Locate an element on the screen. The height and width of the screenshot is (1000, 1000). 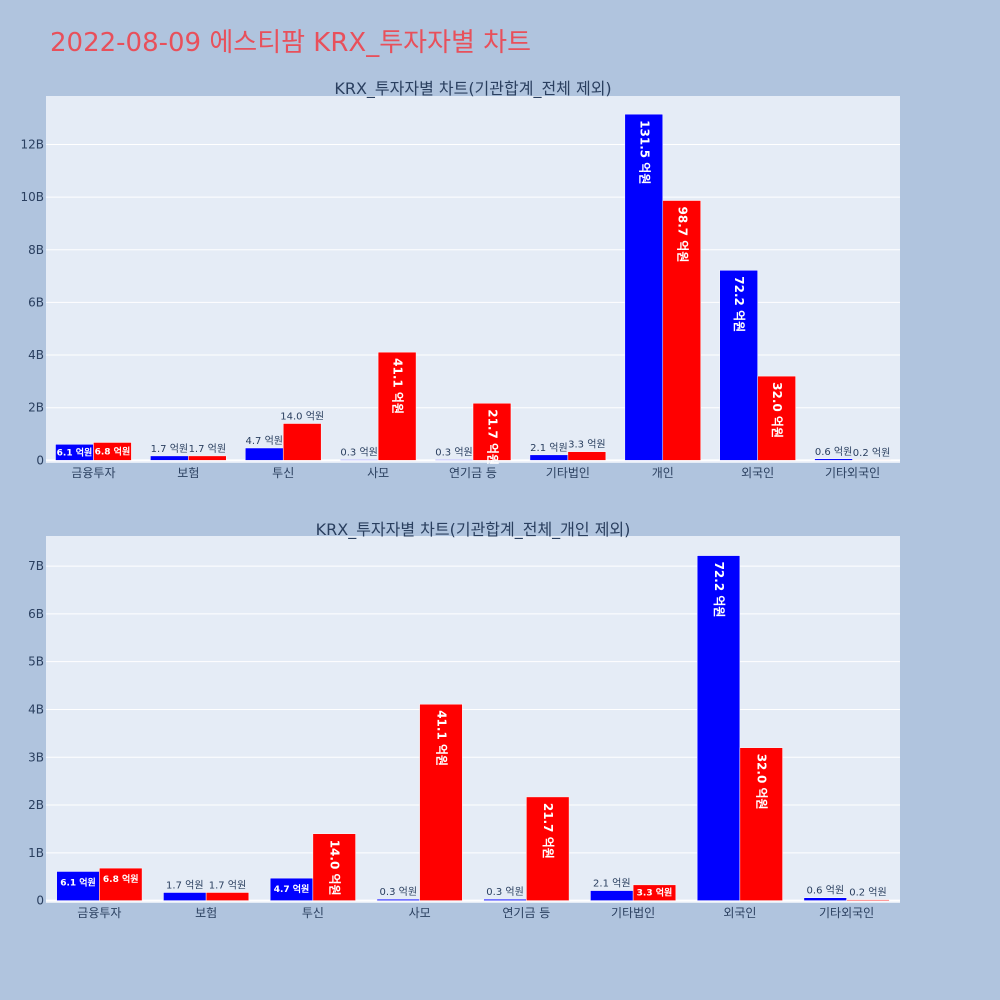
y-tick-label: 7B is located at coordinates (36, 566).